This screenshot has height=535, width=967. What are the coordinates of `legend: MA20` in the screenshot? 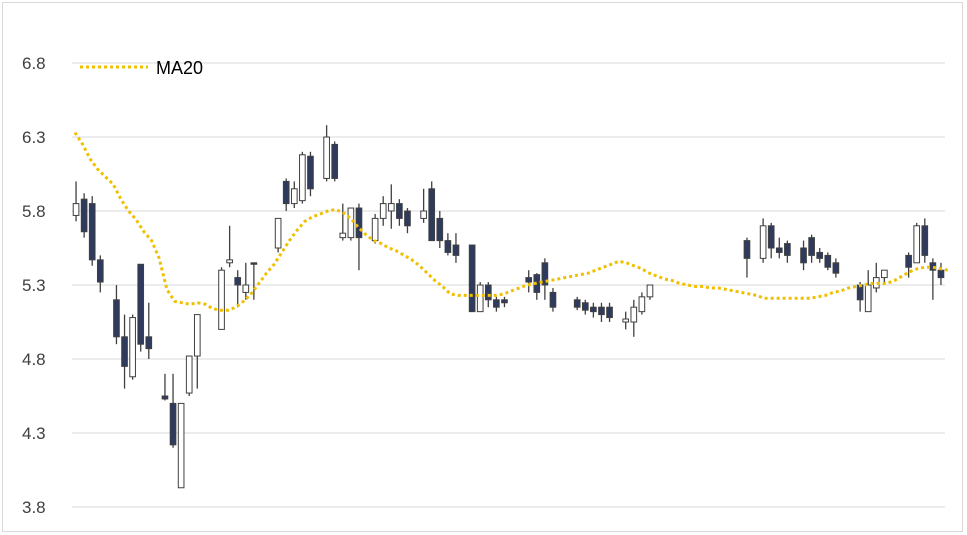 It's located at (141, 68).